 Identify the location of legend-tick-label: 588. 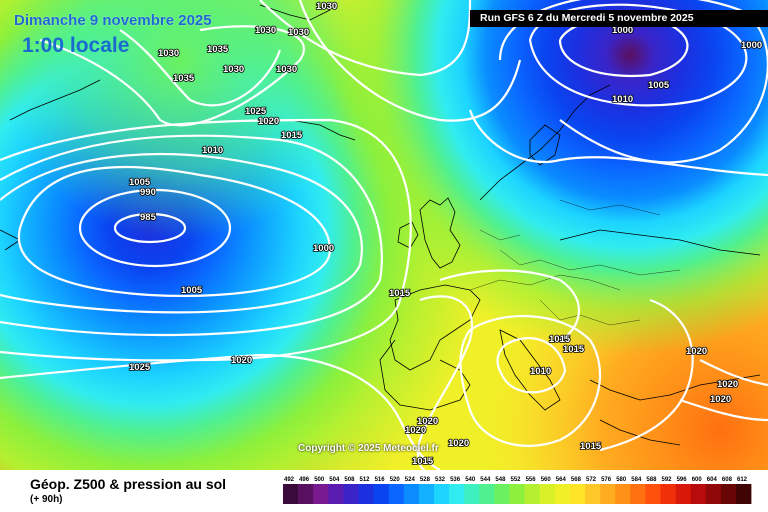
(651, 480).